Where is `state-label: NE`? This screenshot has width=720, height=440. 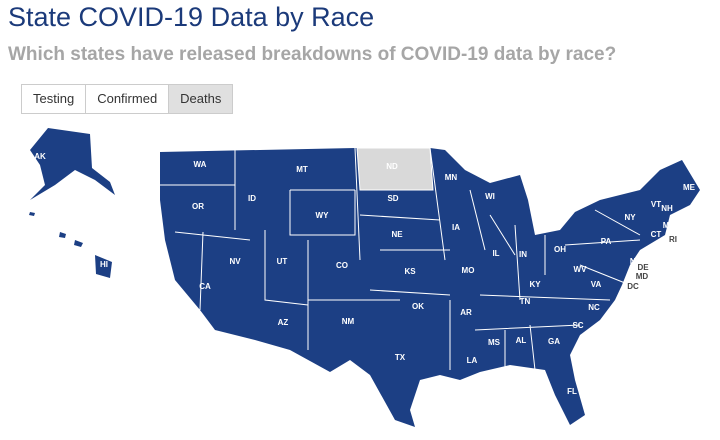
state-label: NE is located at coordinates (397, 234).